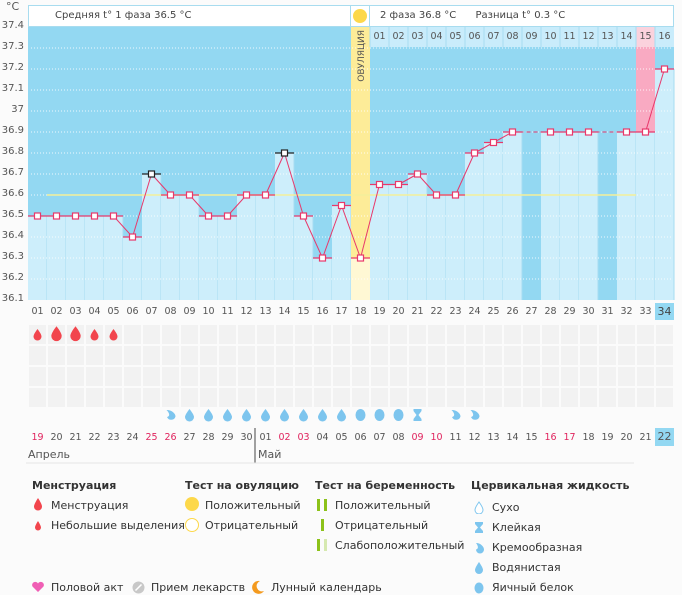 The height and width of the screenshot is (595, 682). Describe the element at coordinates (533, 587) in the screenshot. I see `legend-egg-white: Яичный белок` at that location.